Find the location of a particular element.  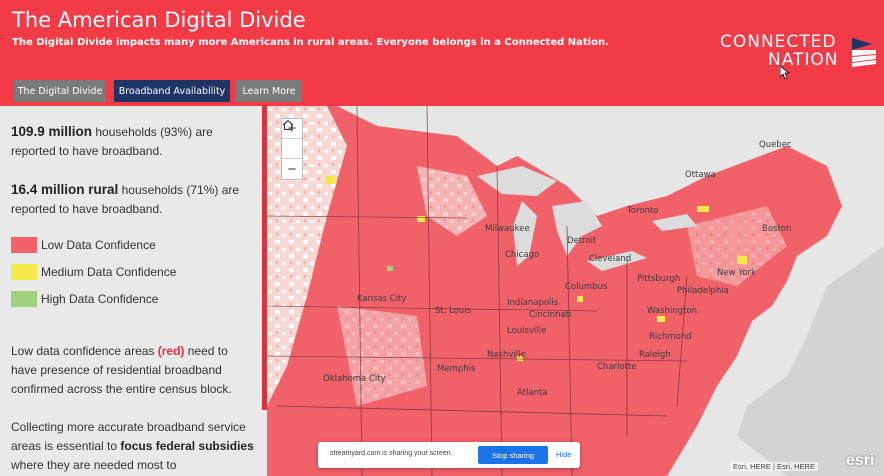

city-label: Ottawa is located at coordinates (700, 175).